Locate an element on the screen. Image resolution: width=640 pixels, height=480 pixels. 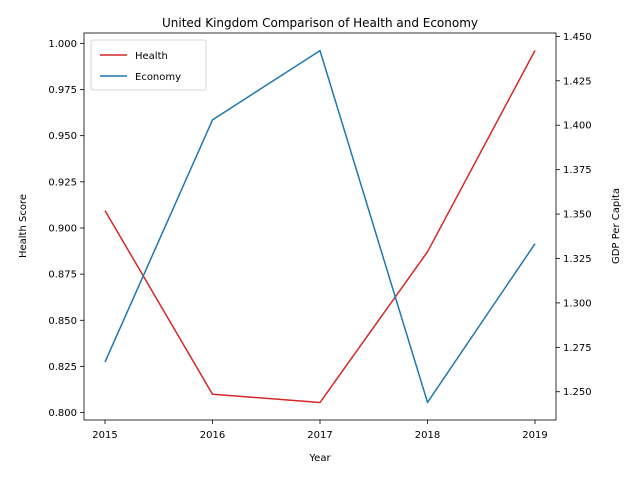
right-y-tick-label: 1.350 is located at coordinates (577, 215).